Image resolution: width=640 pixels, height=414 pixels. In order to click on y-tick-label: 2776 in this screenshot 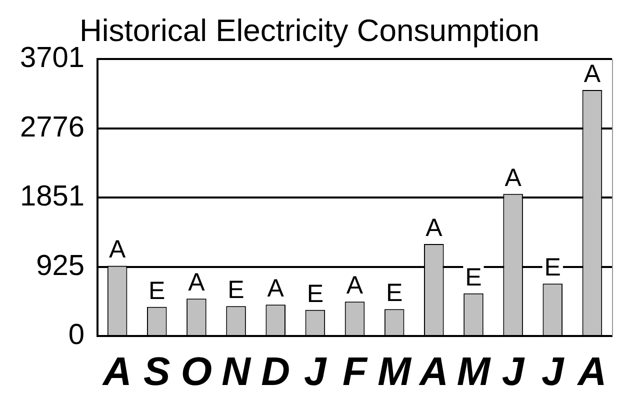, I will do `click(52, 127)`.